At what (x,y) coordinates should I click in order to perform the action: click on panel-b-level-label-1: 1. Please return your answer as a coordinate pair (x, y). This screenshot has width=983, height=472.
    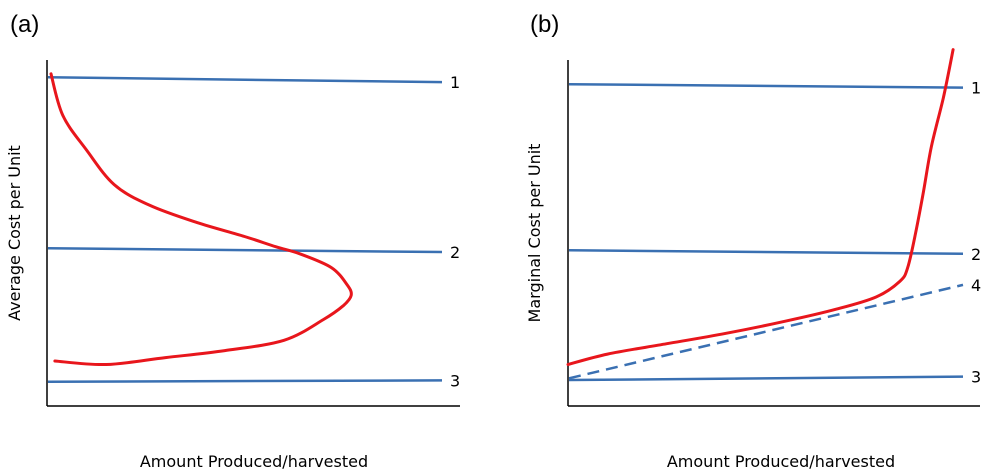
    Looking at the image, I should click on (976, 88).